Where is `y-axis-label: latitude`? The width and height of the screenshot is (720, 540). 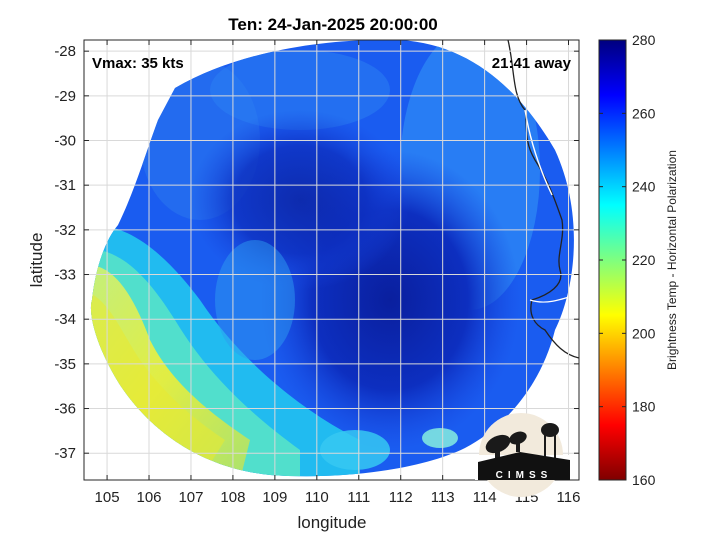 y-axis-label: latitude is located at coordinates (36, 260).